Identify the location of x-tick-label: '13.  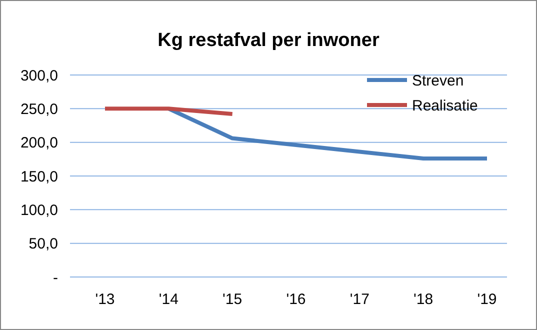
(105, 299).